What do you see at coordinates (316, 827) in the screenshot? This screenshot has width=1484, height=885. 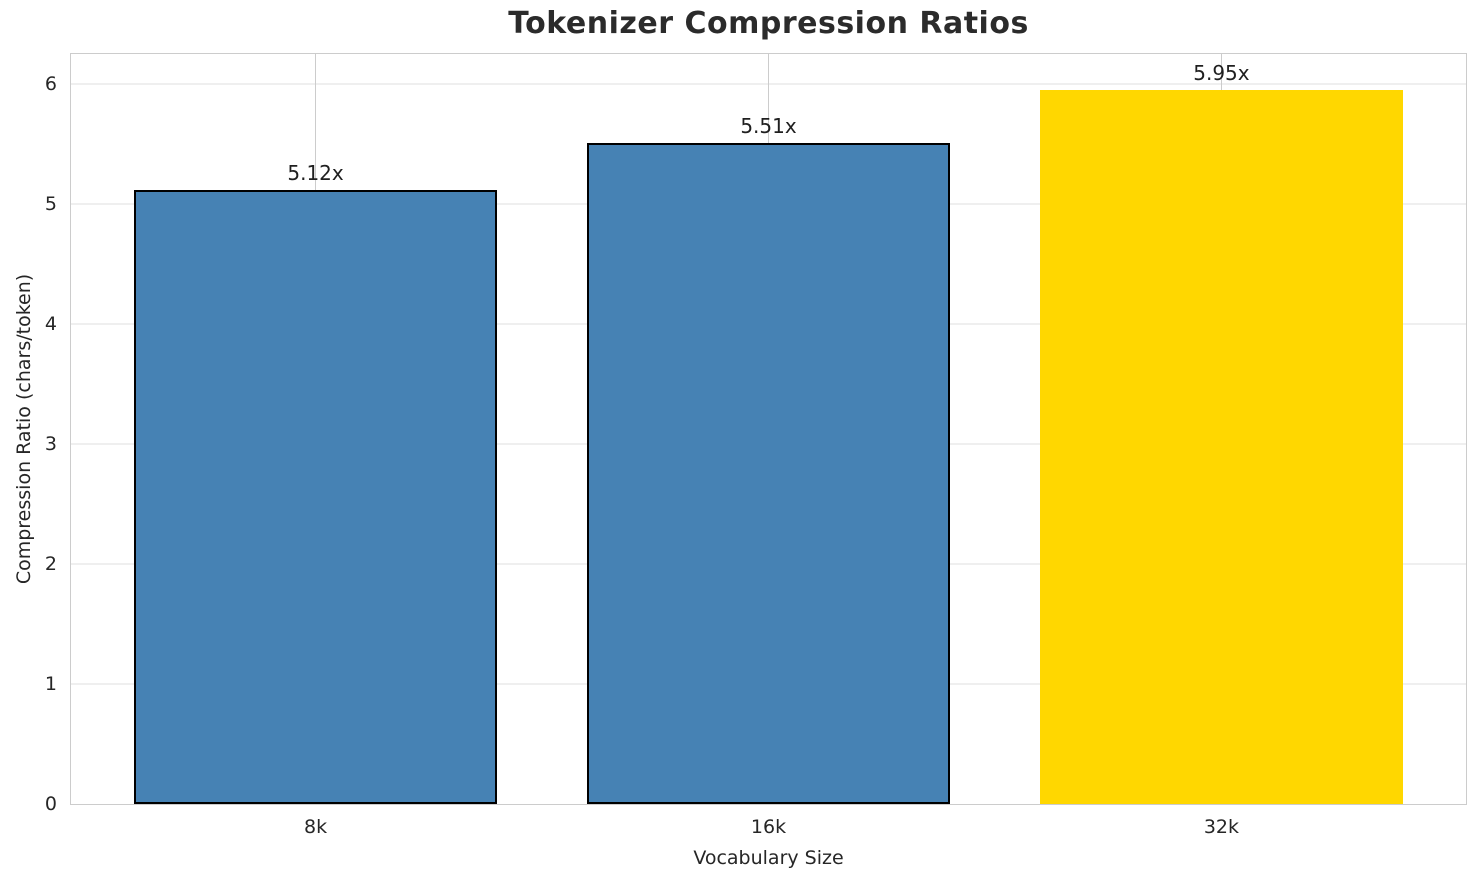 I see `x-tick-label: 8k` at bounding box center [316, 827].